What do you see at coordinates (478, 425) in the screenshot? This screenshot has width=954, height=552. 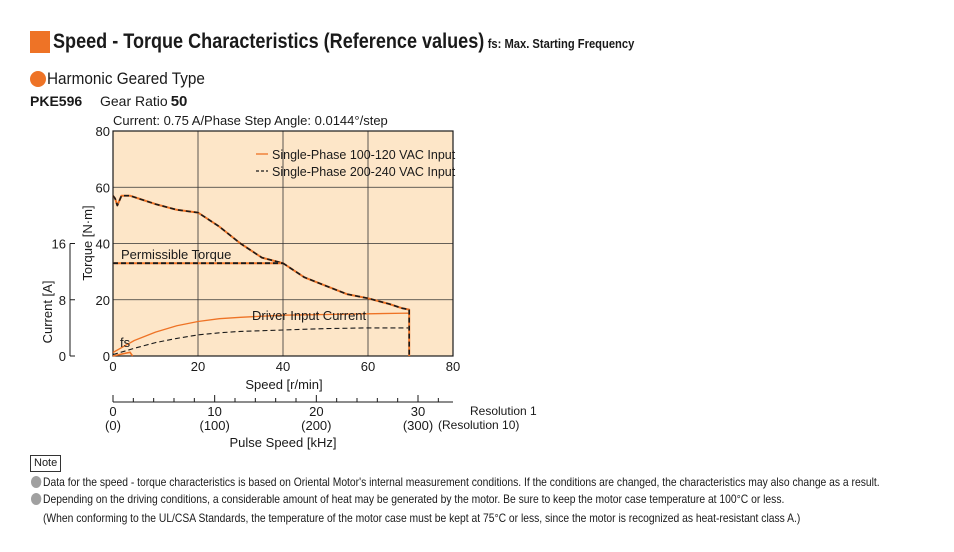 I see `resolution-10-label: (Resolution 10)` at bounding box center [478, 425].